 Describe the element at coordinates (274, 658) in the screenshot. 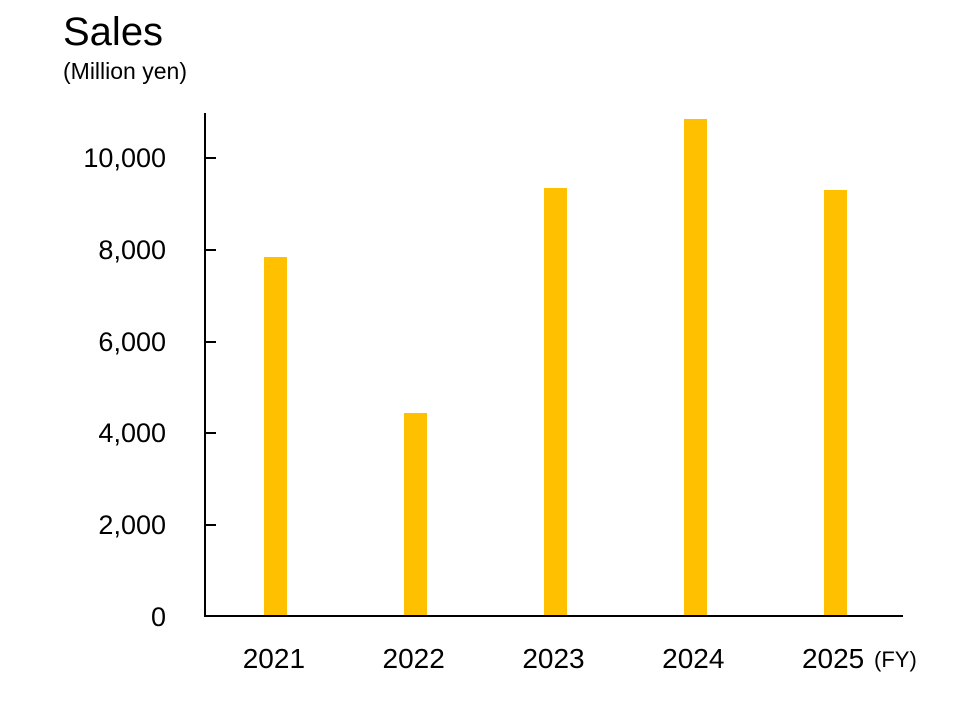

I see `x-tick-label-2021: 2021` at that location.